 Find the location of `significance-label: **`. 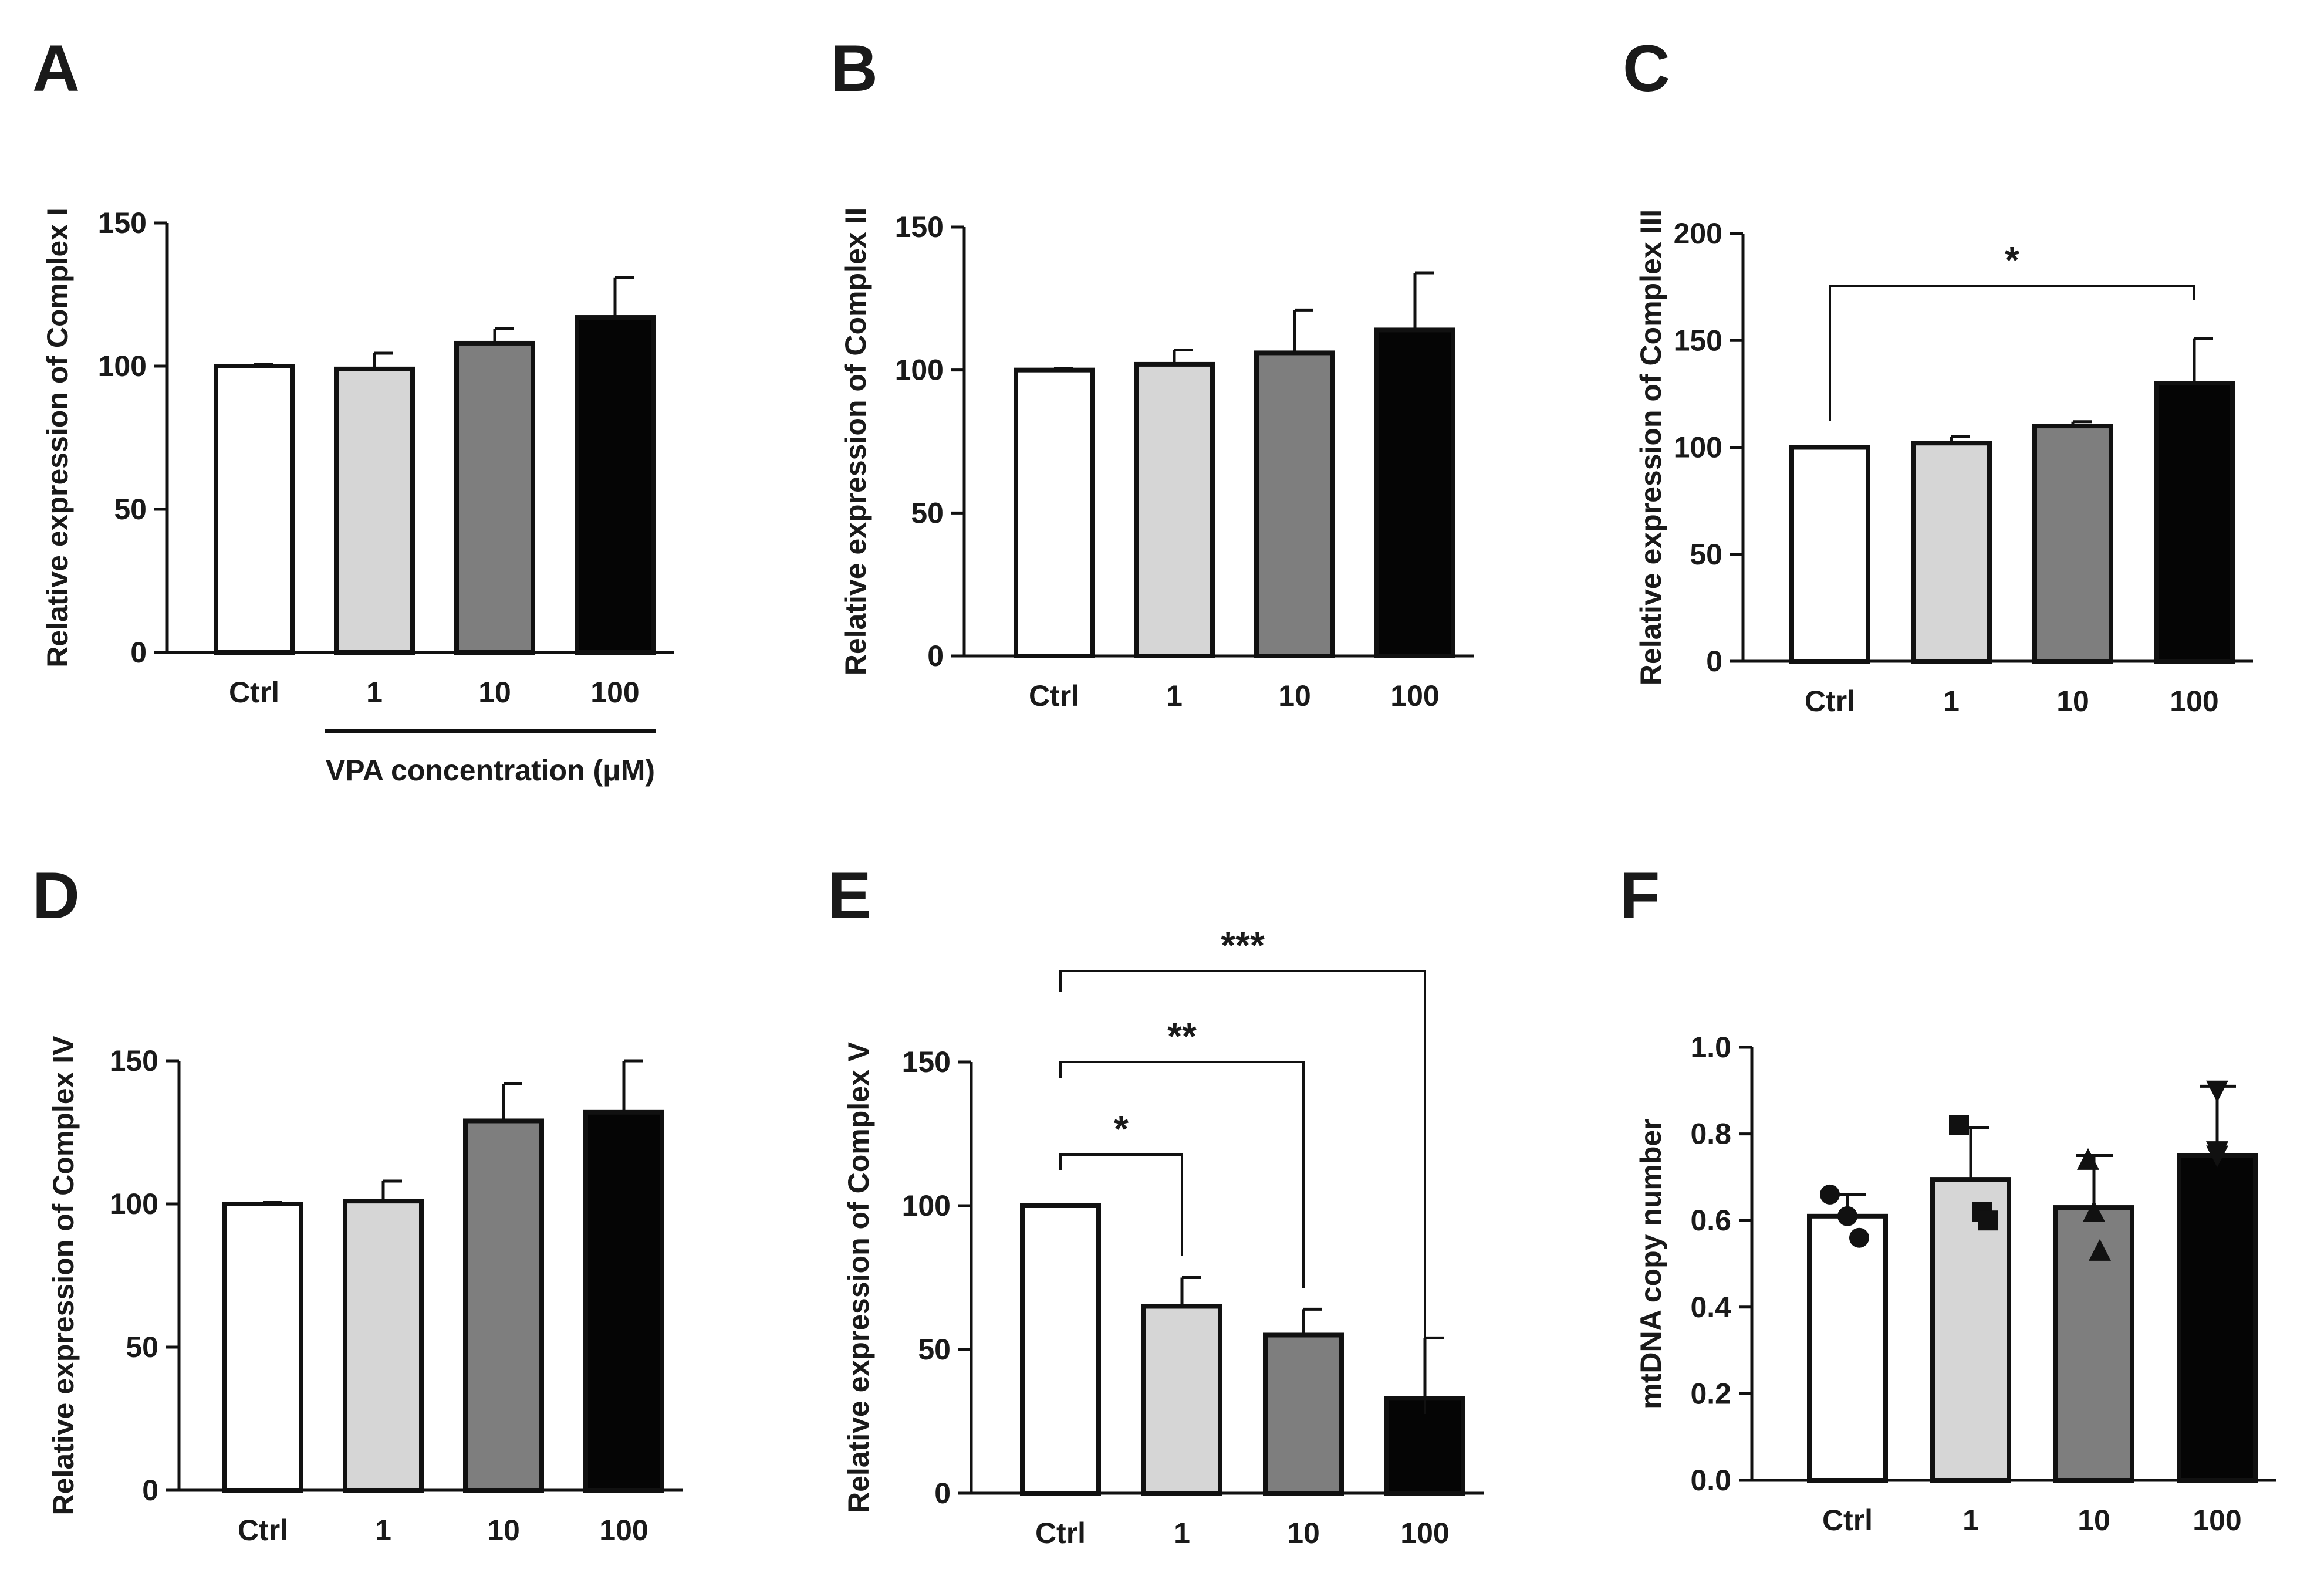

significance-label: ** is located at coordinates (1182, 1036).